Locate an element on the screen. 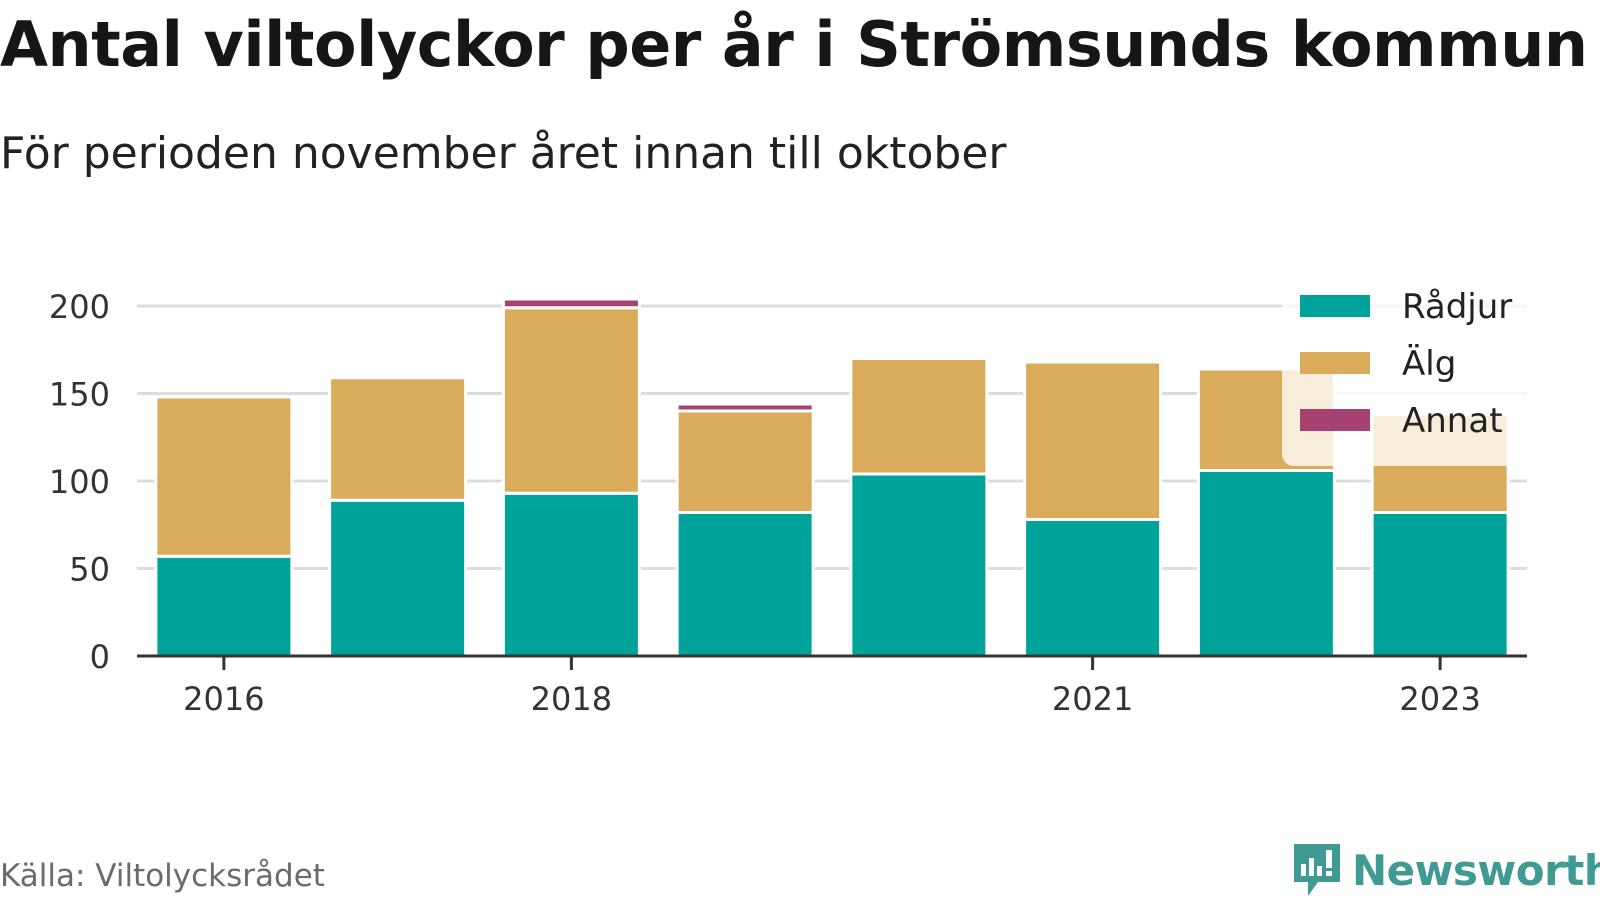 Image resolution: width=1600 pixels, height=902 pixels. bar-2019-Rådjur is located at coordinates (745, 584).